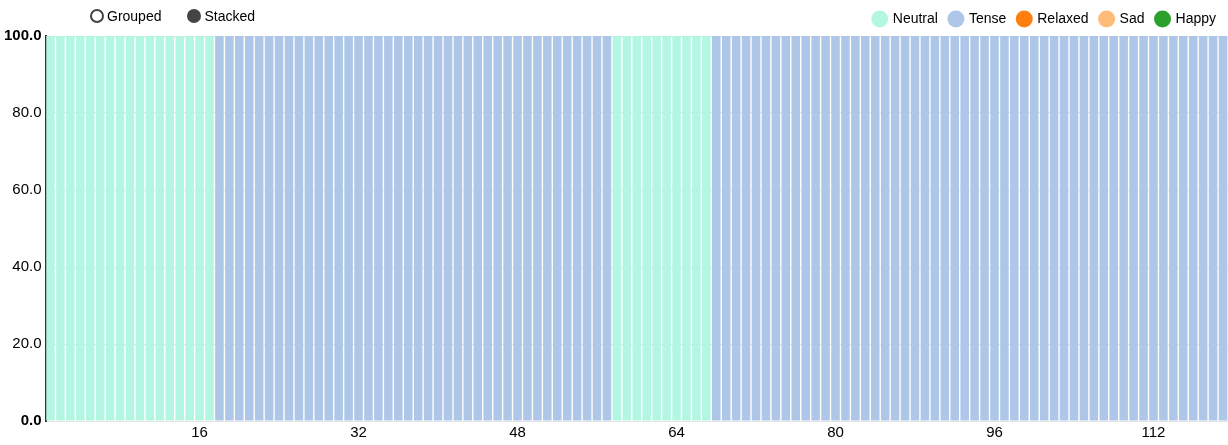 This screenshot has height=445, width=1228. Describe the element at coordinates (994, 432) in the screenshot. I see `x-tick-label: 96` at that location.